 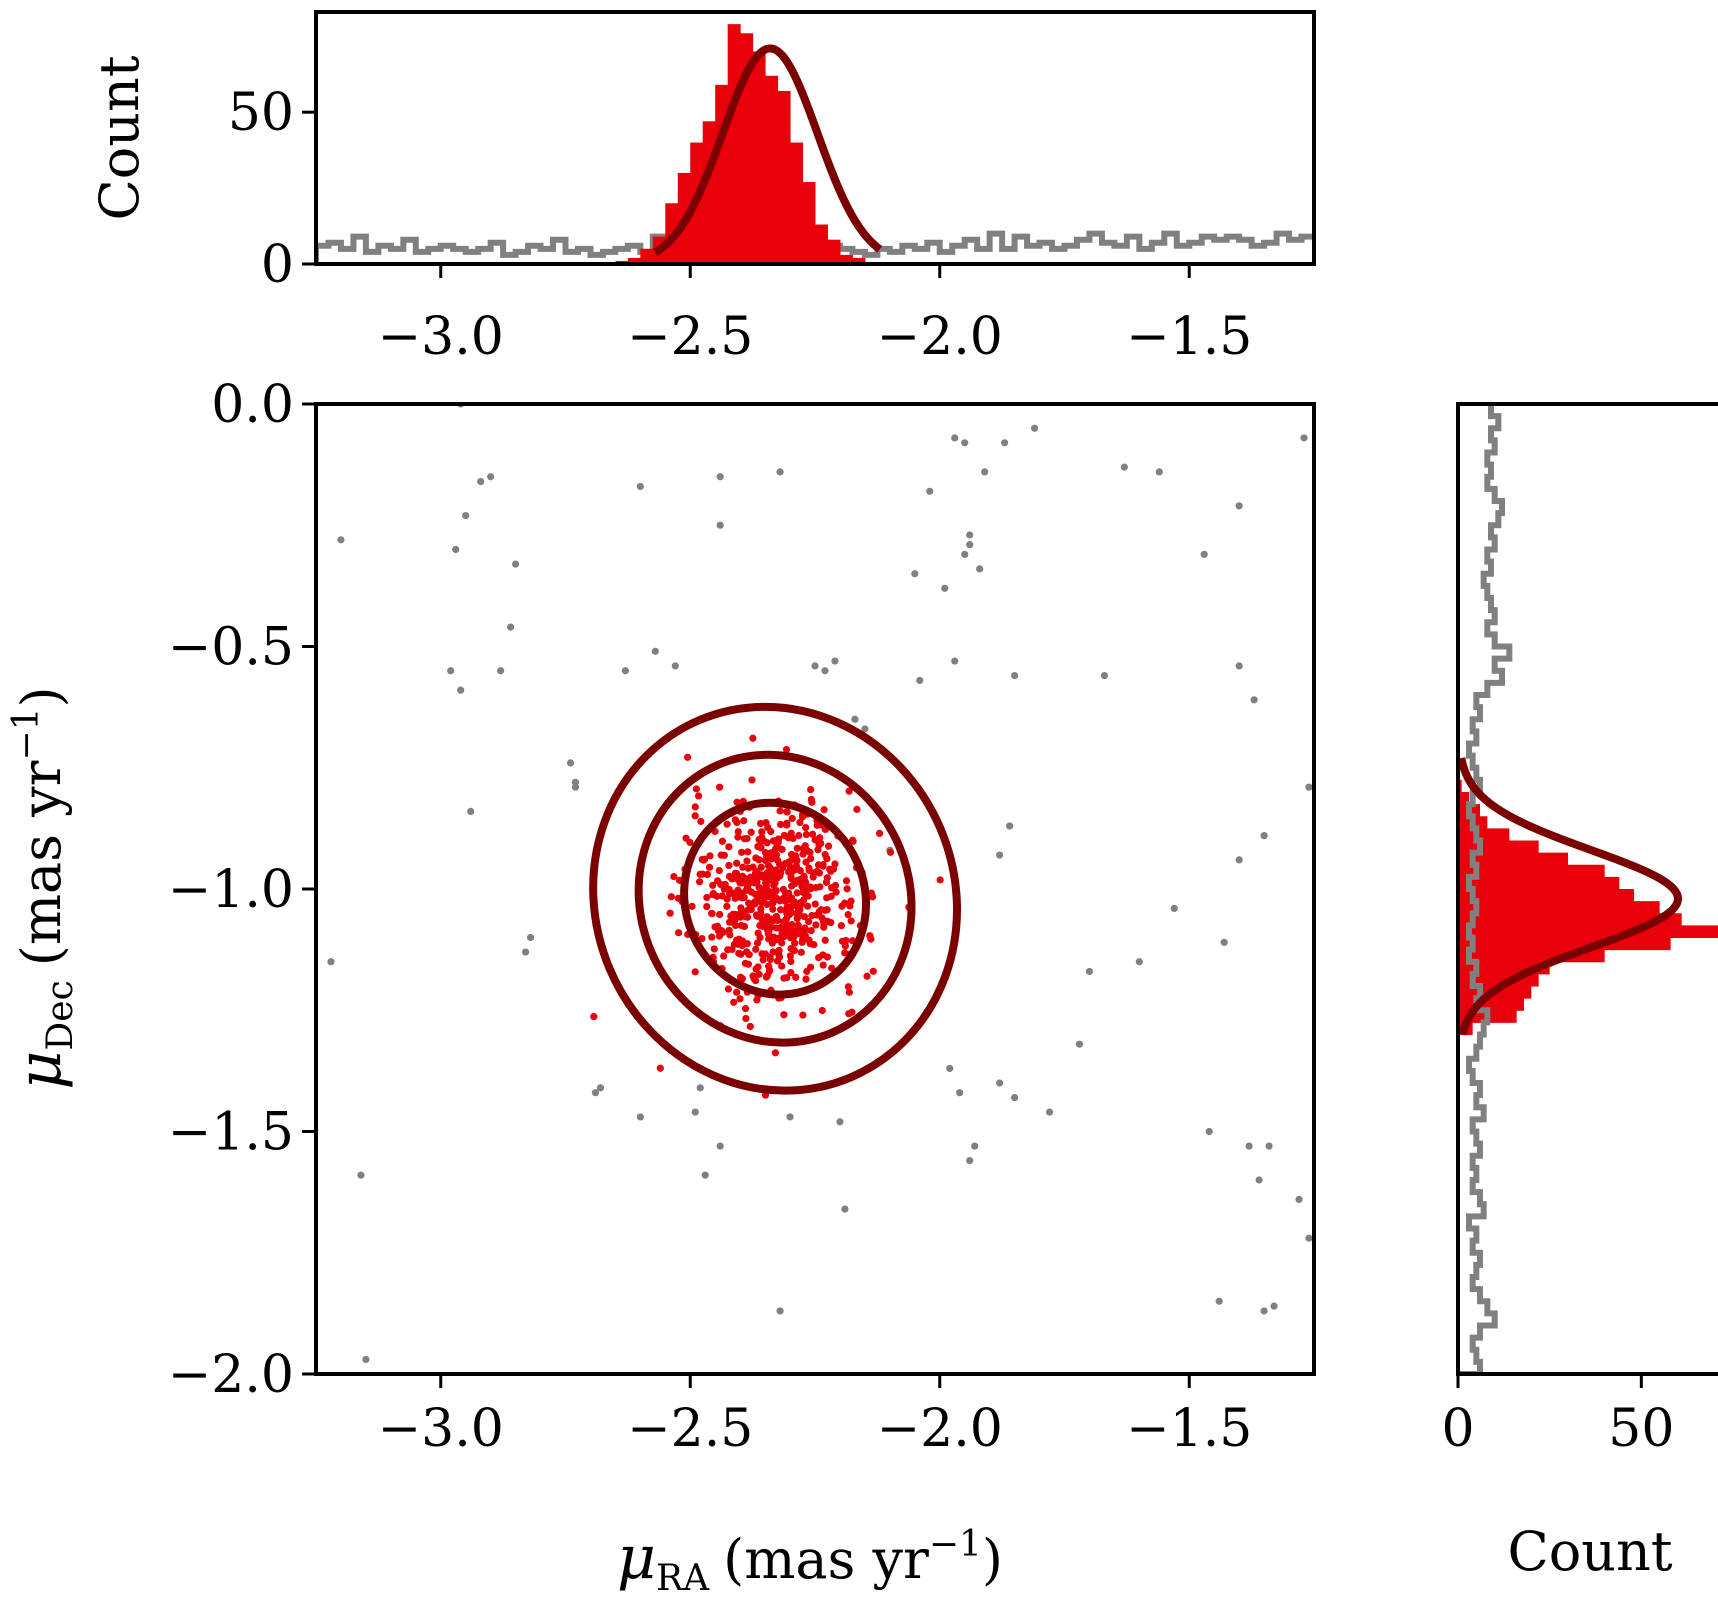 I want to click on right-x-tick-label: 50, so click(x=1641, y=1429).